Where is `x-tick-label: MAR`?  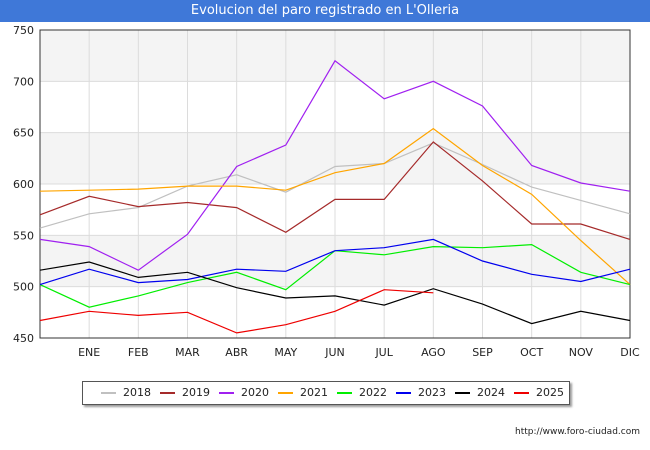 x-tick-label: MAR is located at coordinates (187, 352).